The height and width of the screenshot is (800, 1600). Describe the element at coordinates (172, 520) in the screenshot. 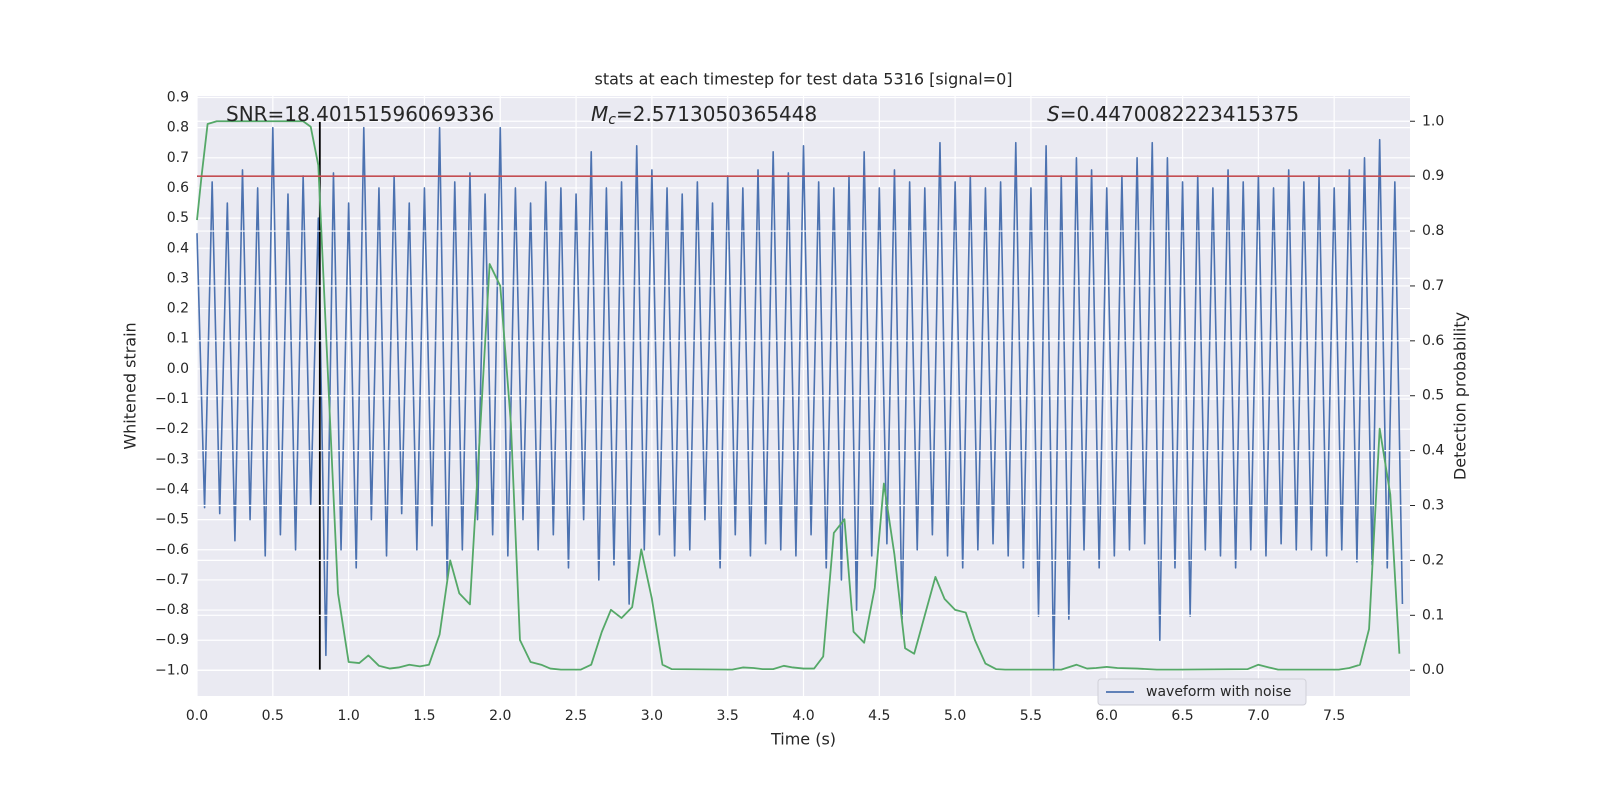

I see `y-tick-label: −0.5` at that location.